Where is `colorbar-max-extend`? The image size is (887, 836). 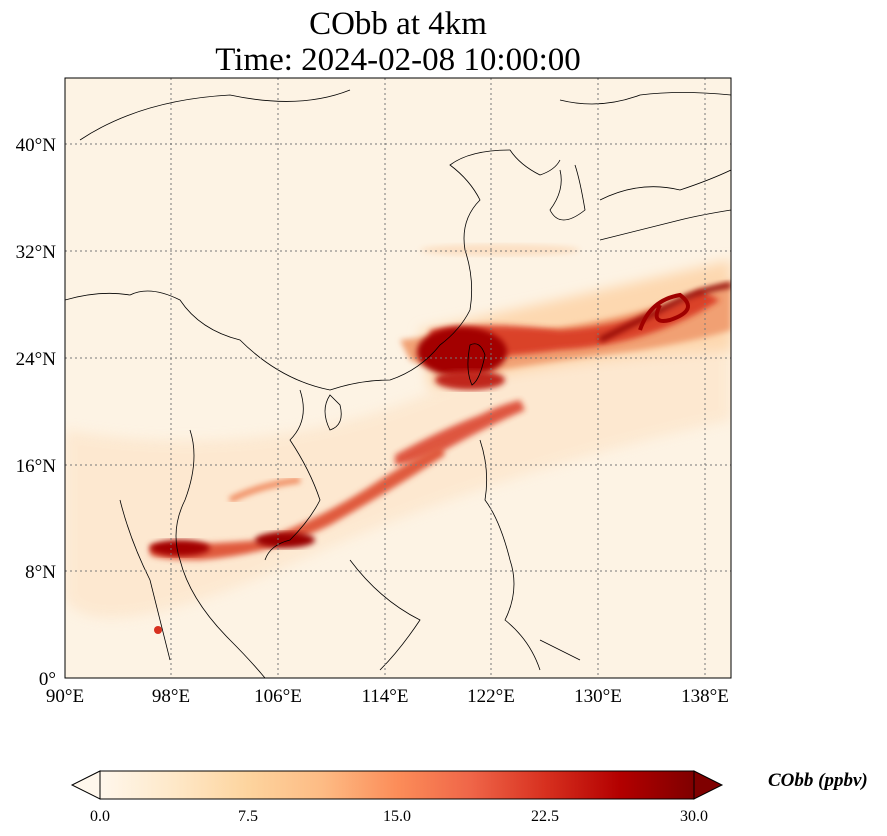
colorbar-max-extend is located at coordinates (708, 785).